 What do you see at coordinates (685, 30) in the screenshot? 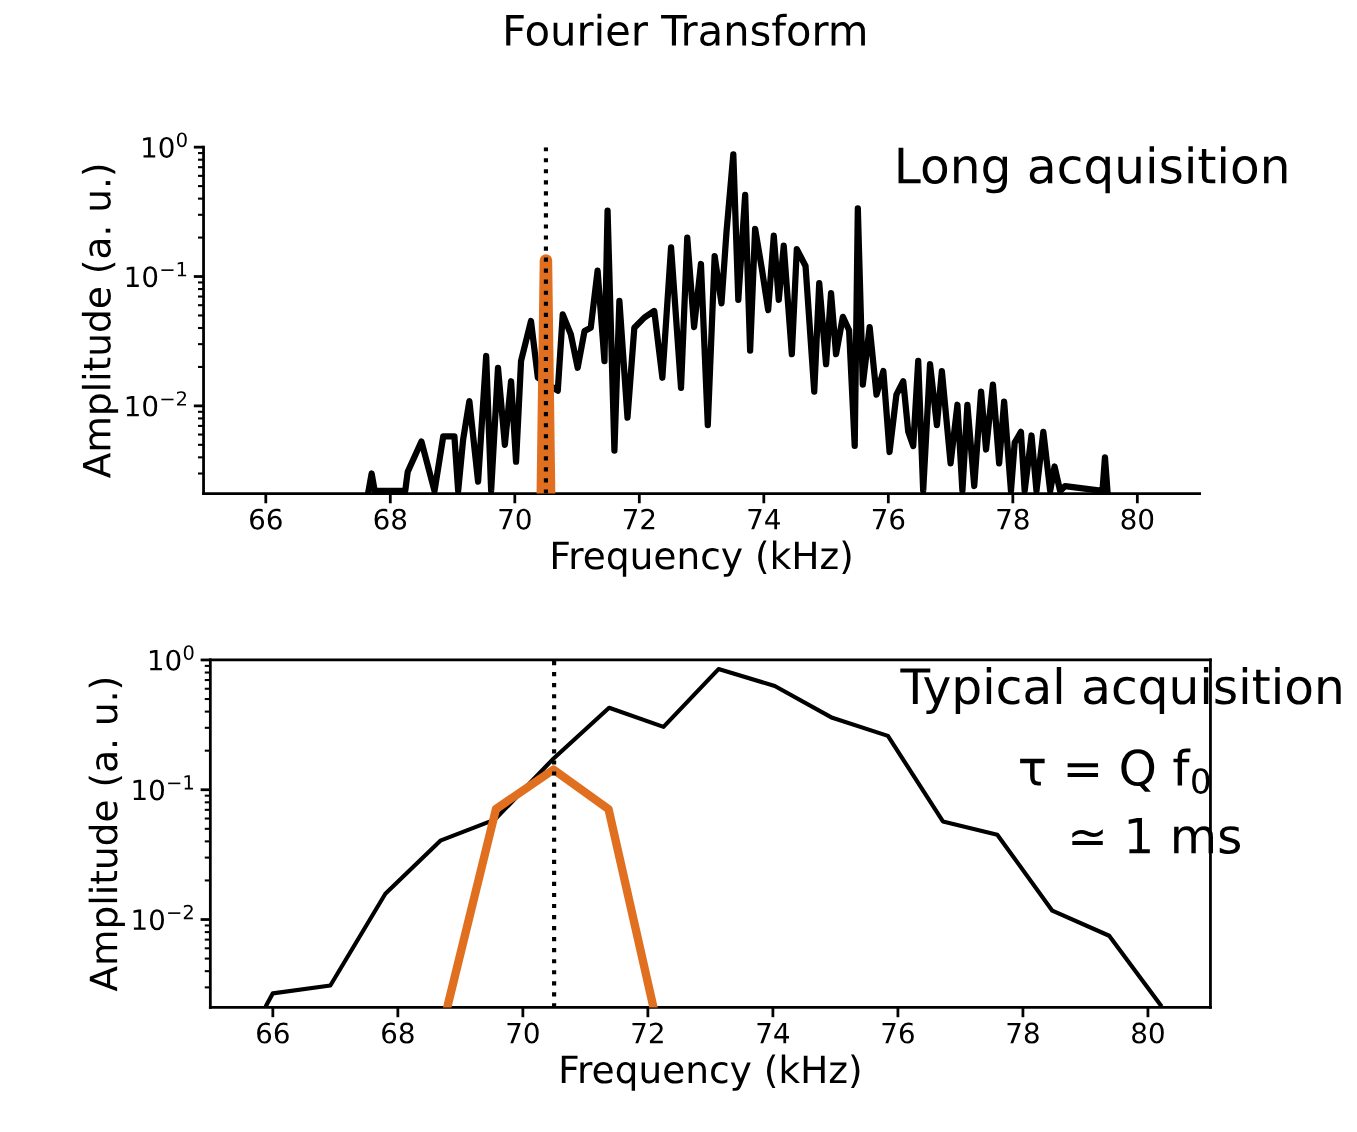
I see `chart-title: Fourier Transform` at bounding box center [685, 30].